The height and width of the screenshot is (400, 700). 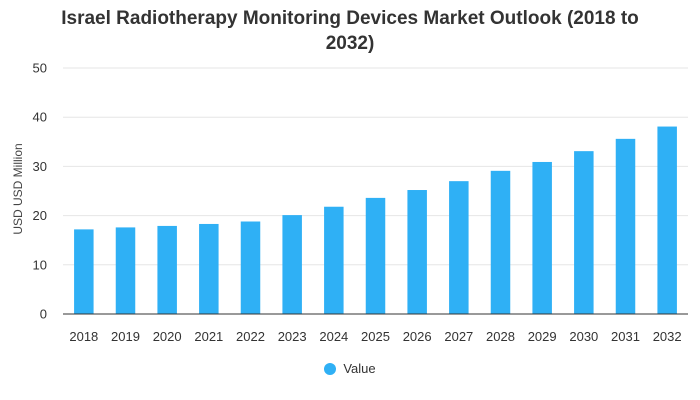 What do you see at coordinates (375, 255) in the screenshot?
I see `bar-2025` at bounding box center [375, 255].